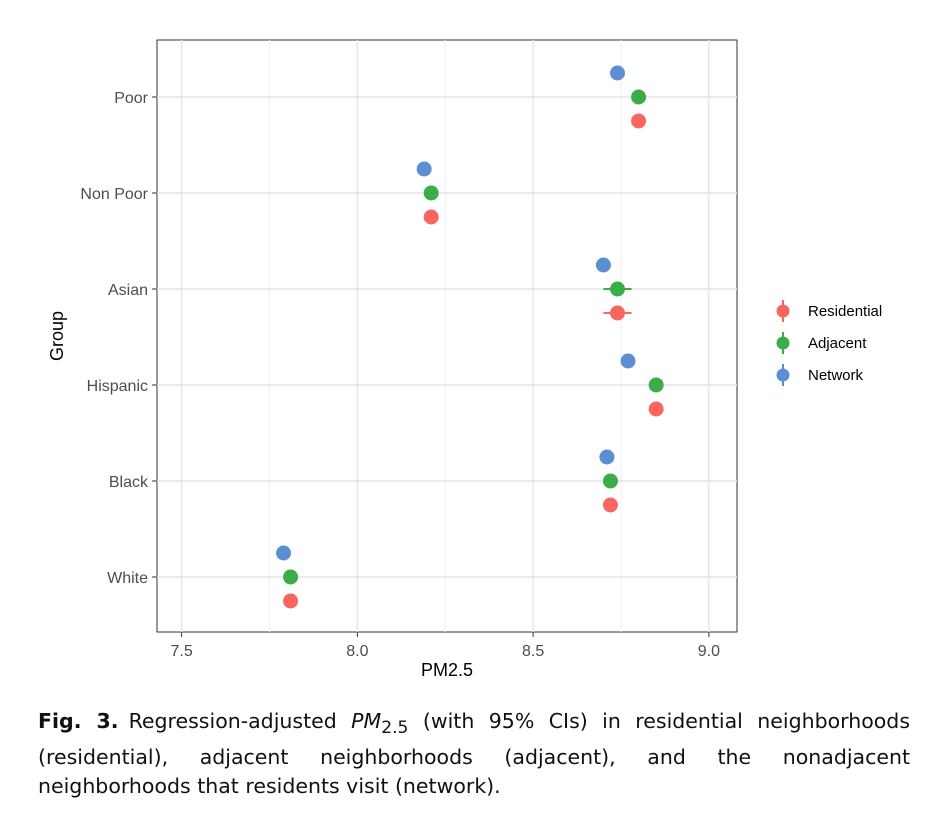  What do you see at coordinates (131, 98) in the screenshot?
I see `y-tick-label: Poor` at bounding box center [131, 98].